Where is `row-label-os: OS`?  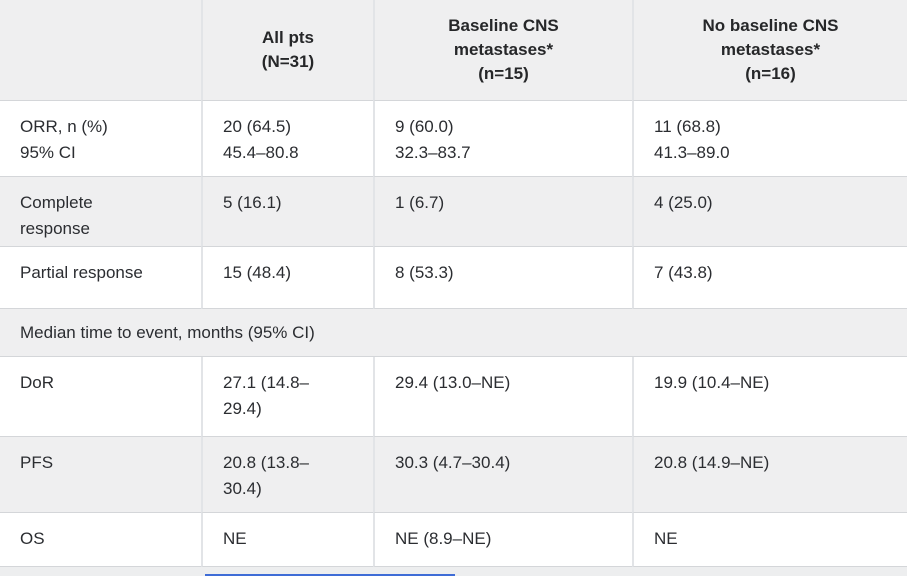
row-label-os: OS is located at coordinates (100, 540).